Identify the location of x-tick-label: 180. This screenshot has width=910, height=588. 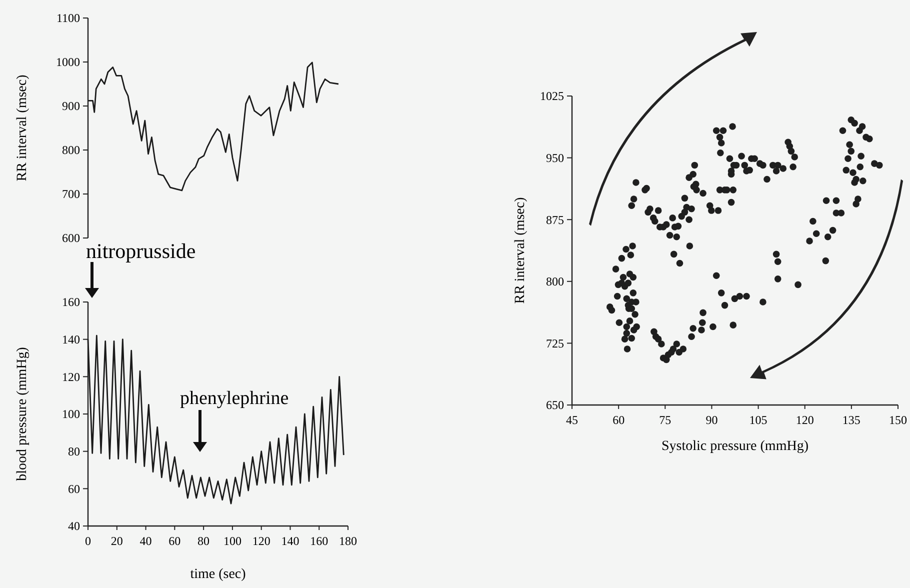
(348, 541).